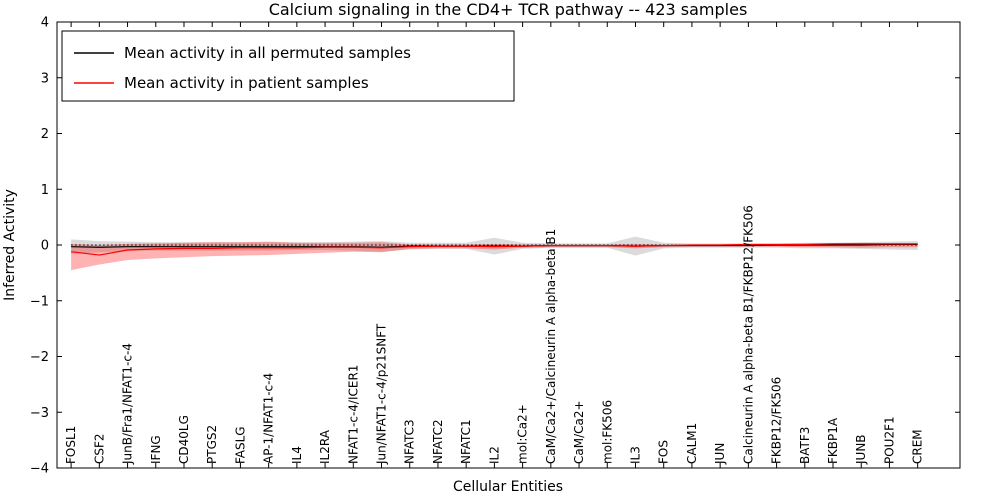 The width and height of the screenshot is (1000, 504). I want to click on x-tick-label: BATF3, so click(805, 445).